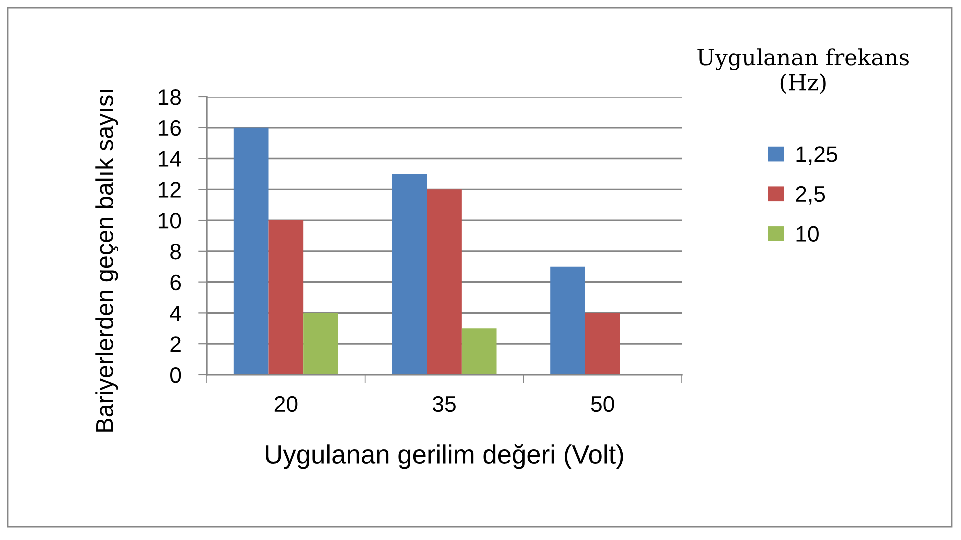 The image size is (961, 540). Describe the element at coordinates (175, 344) in the screenshot. I see `y-tick-label: 2` at that location.